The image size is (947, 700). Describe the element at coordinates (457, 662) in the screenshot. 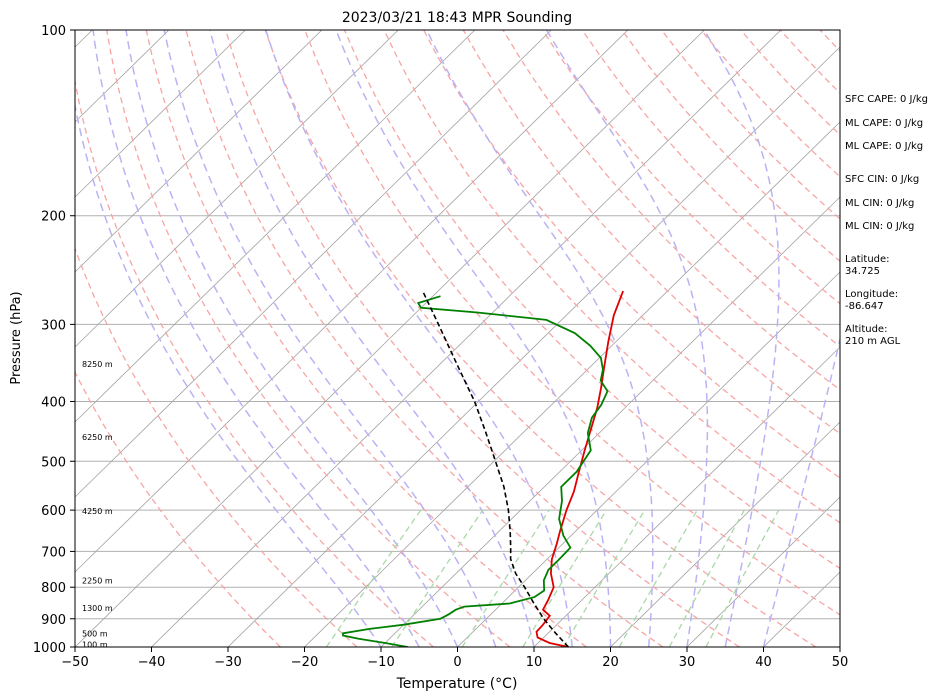

I see `x-tick-label: 0` at that location.